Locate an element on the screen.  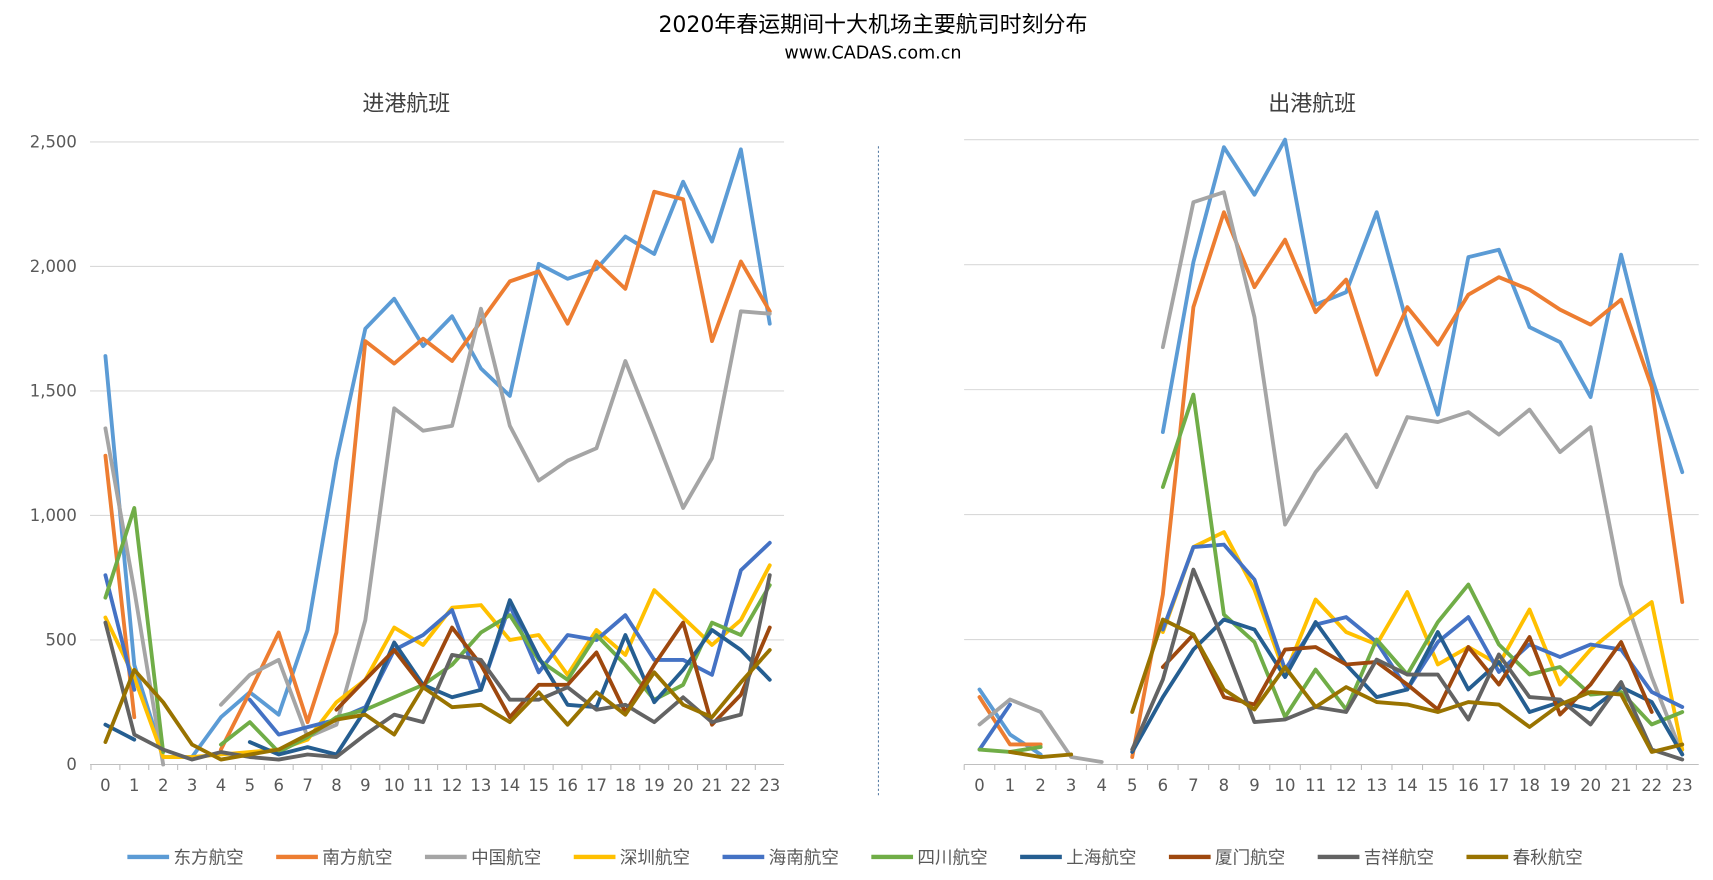
chart-subtitle: www.CADAS.com.cn is located at coordinates (872, 53).